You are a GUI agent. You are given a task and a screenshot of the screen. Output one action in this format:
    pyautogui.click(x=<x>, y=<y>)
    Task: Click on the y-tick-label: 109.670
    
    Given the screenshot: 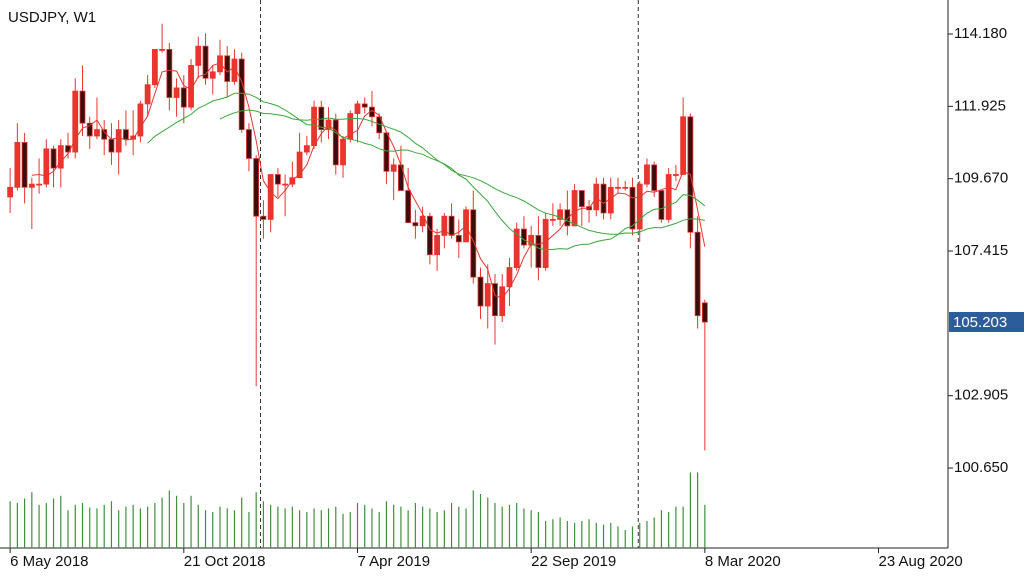 What is the action you would take?
    pyautogui.click(x=981, y=178)
    